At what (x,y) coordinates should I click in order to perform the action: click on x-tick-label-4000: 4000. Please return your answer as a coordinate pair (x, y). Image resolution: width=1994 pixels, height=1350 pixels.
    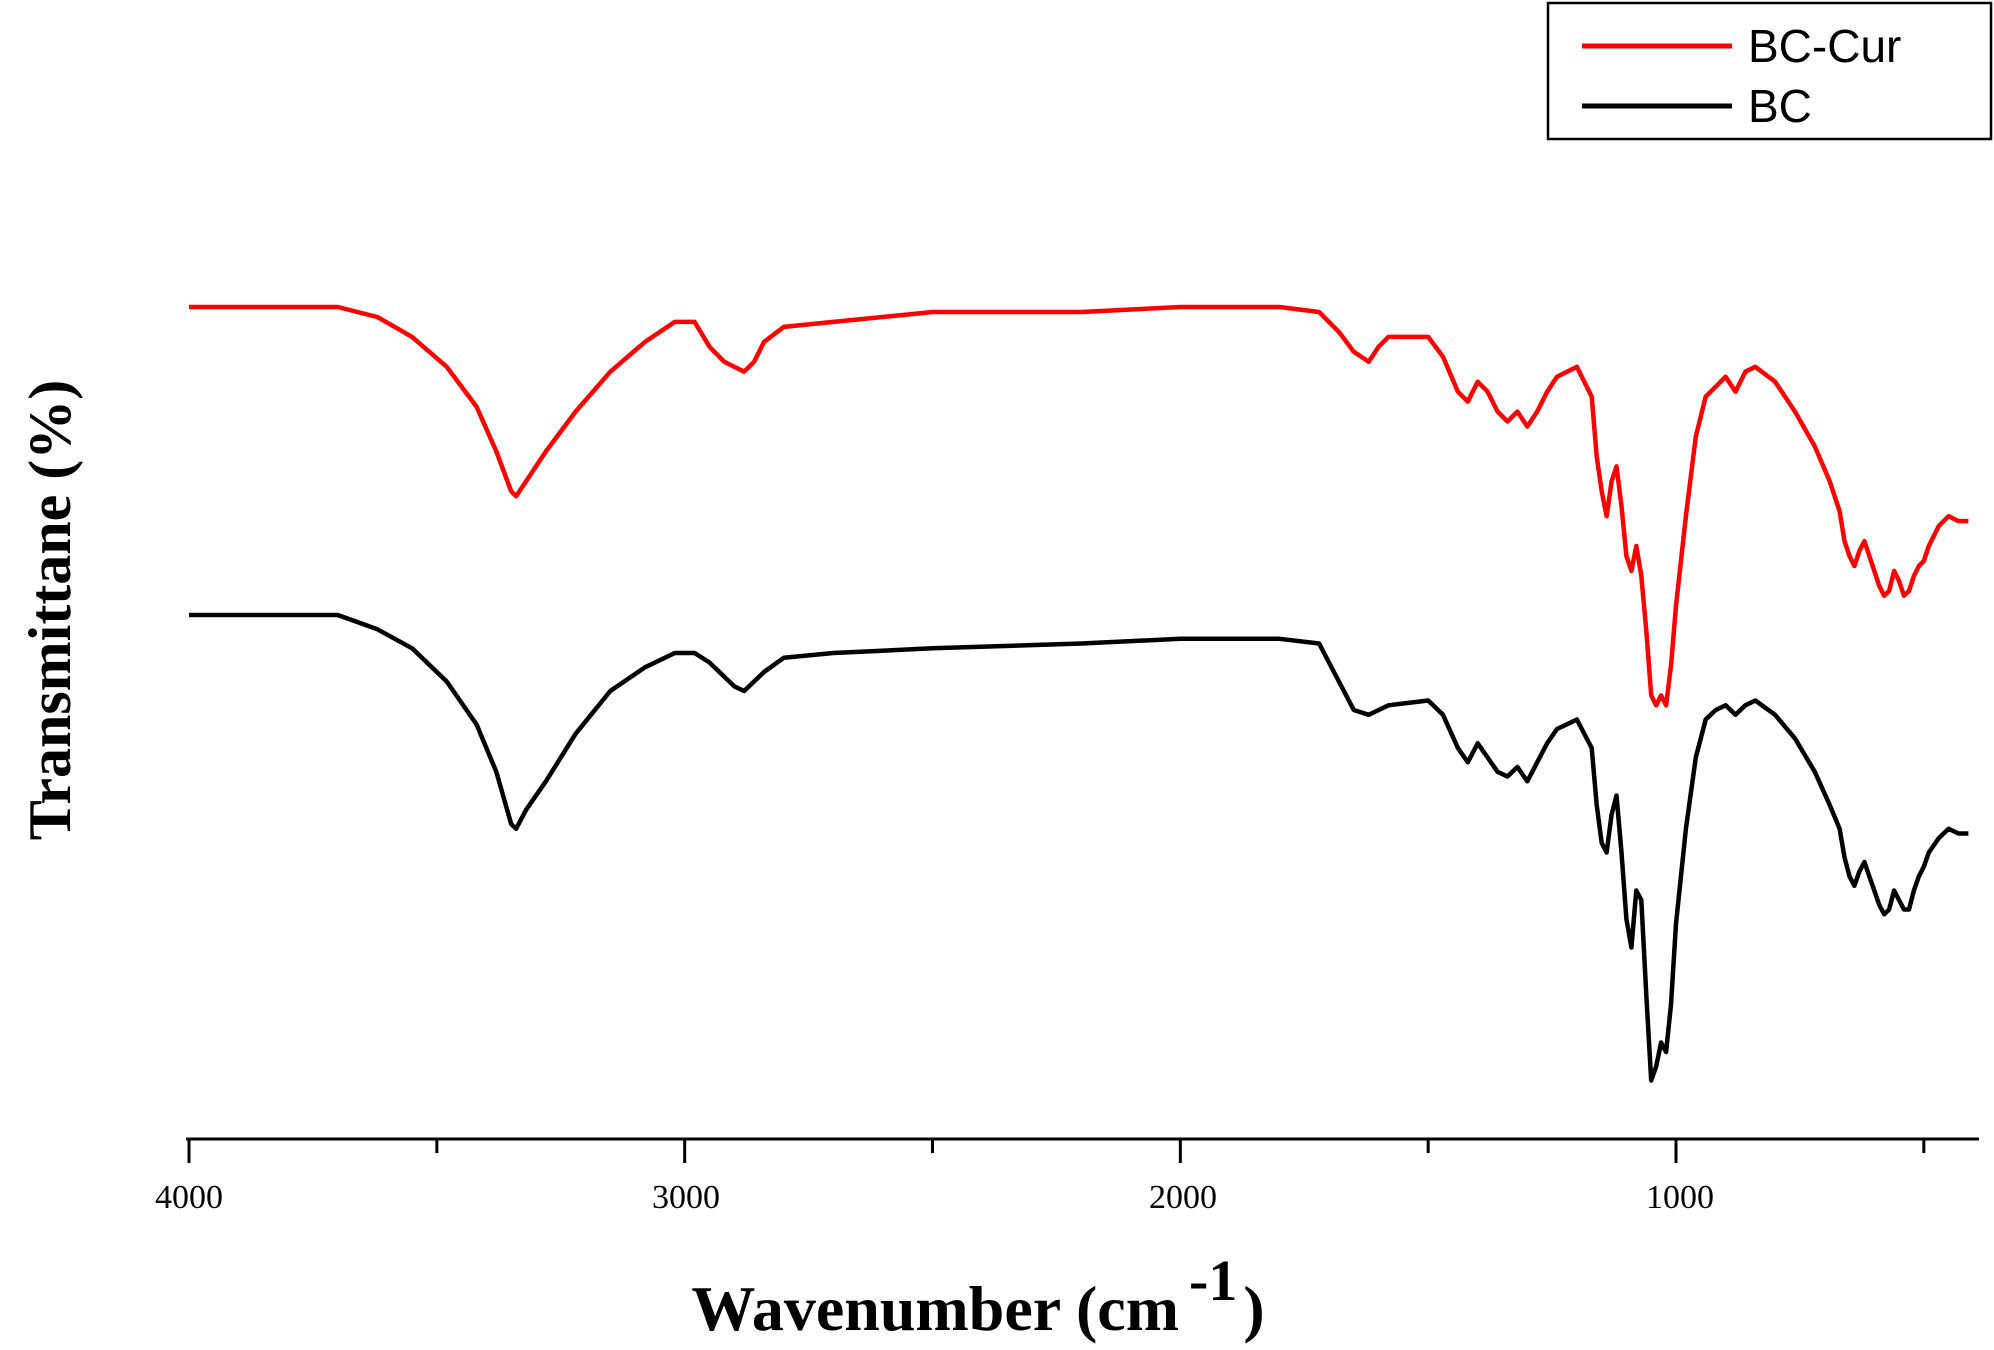
    Looking at the image, I should click on (189, 1197).